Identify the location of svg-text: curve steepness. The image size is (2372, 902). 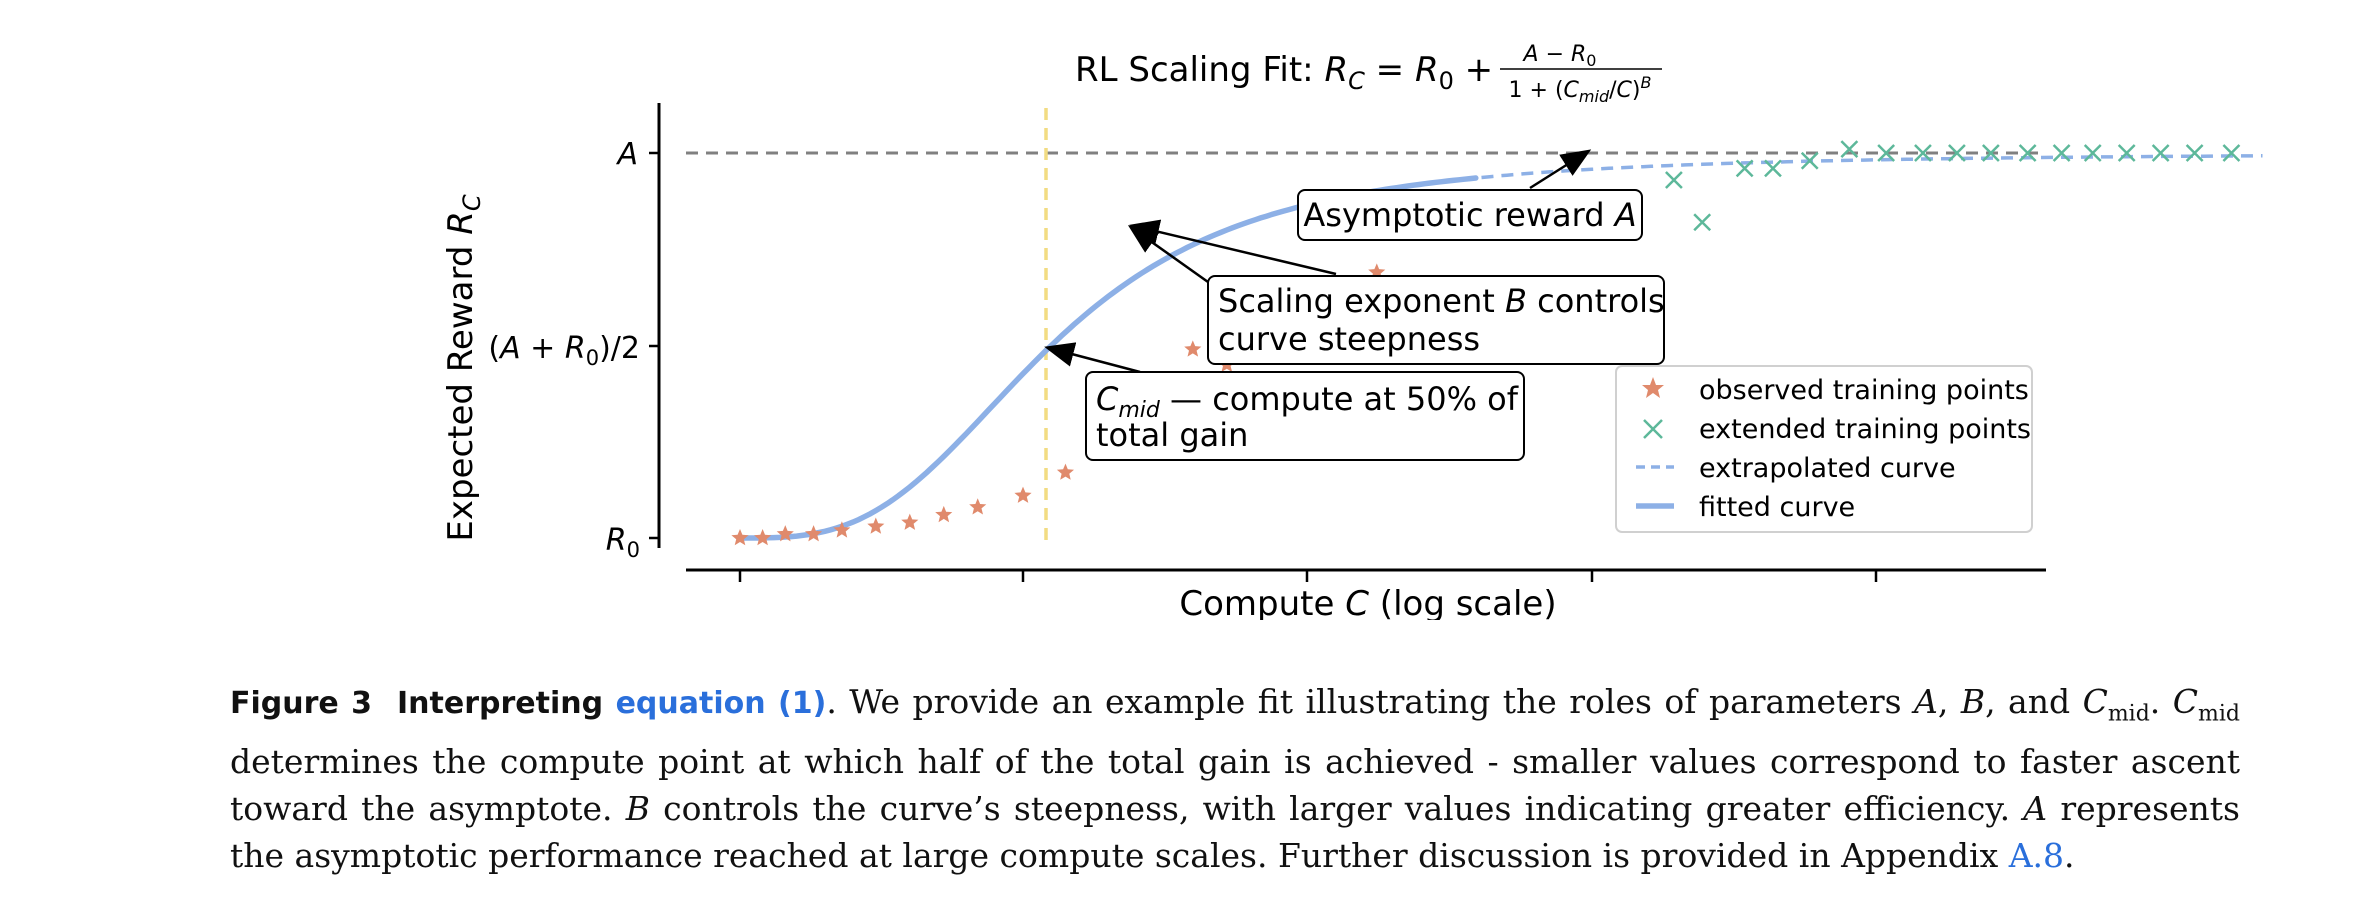
(1349, 339).